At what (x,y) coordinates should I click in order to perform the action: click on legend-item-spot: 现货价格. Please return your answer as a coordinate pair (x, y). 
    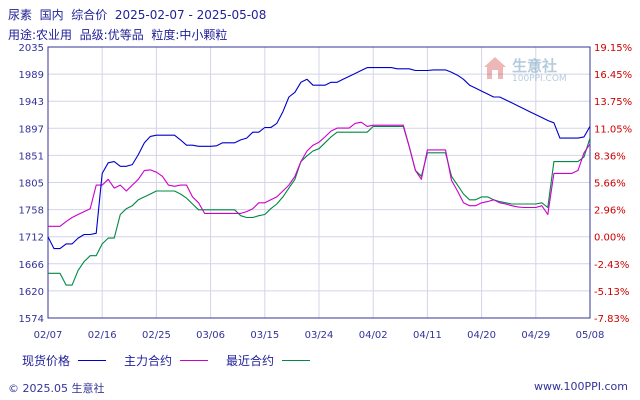
    Looking at the image, I should click on (64, 360).